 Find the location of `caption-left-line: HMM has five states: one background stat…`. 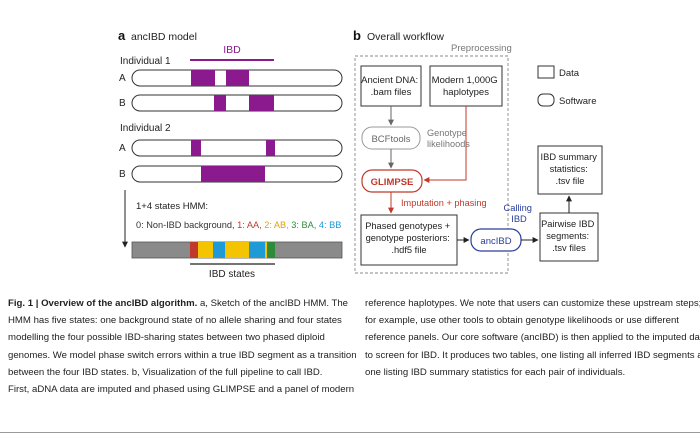

caption-left-line: HMM has five states: one background stat… is located at coordinates (175, 321).